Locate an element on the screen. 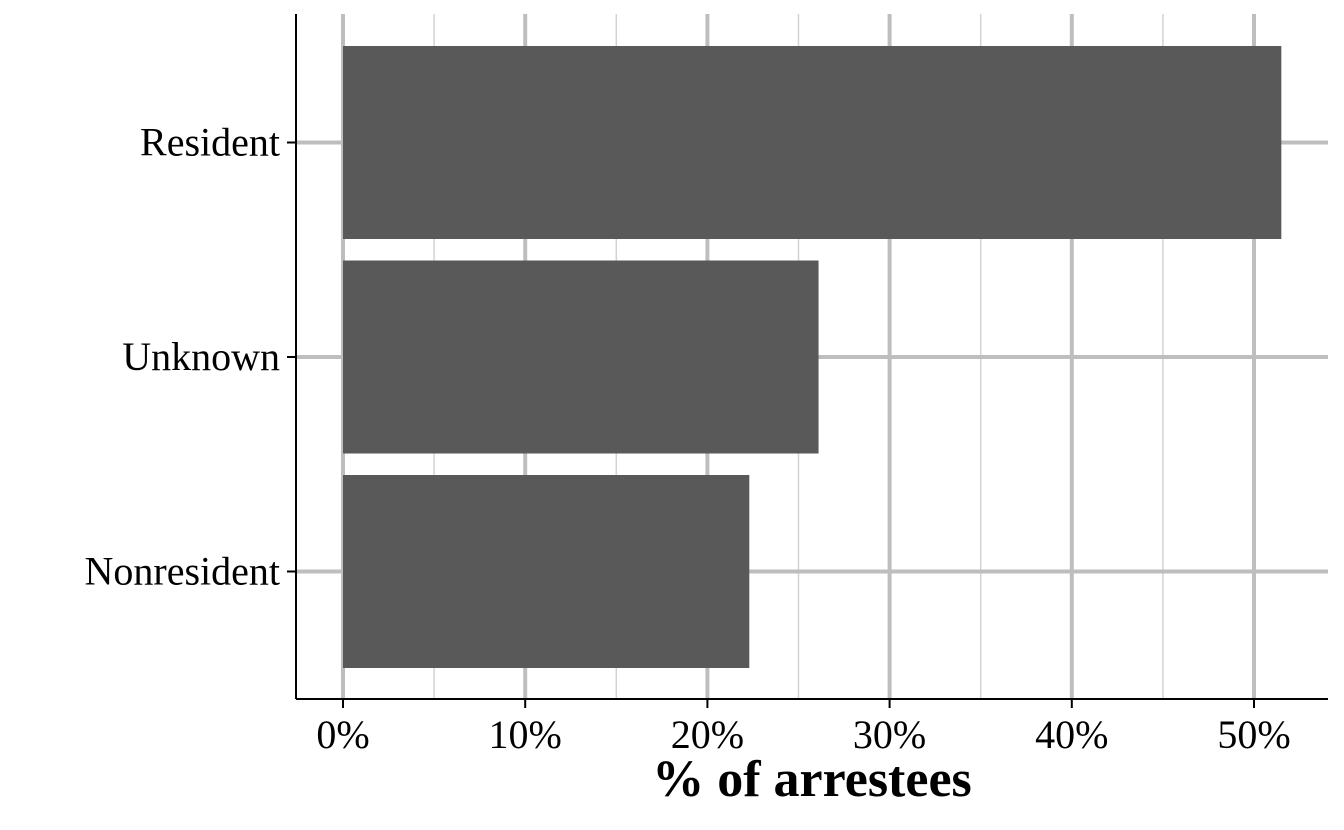 The width and height of the screenshot is (1344, 830). x-tick-label: 50% is located at coordinates (1253, 734).